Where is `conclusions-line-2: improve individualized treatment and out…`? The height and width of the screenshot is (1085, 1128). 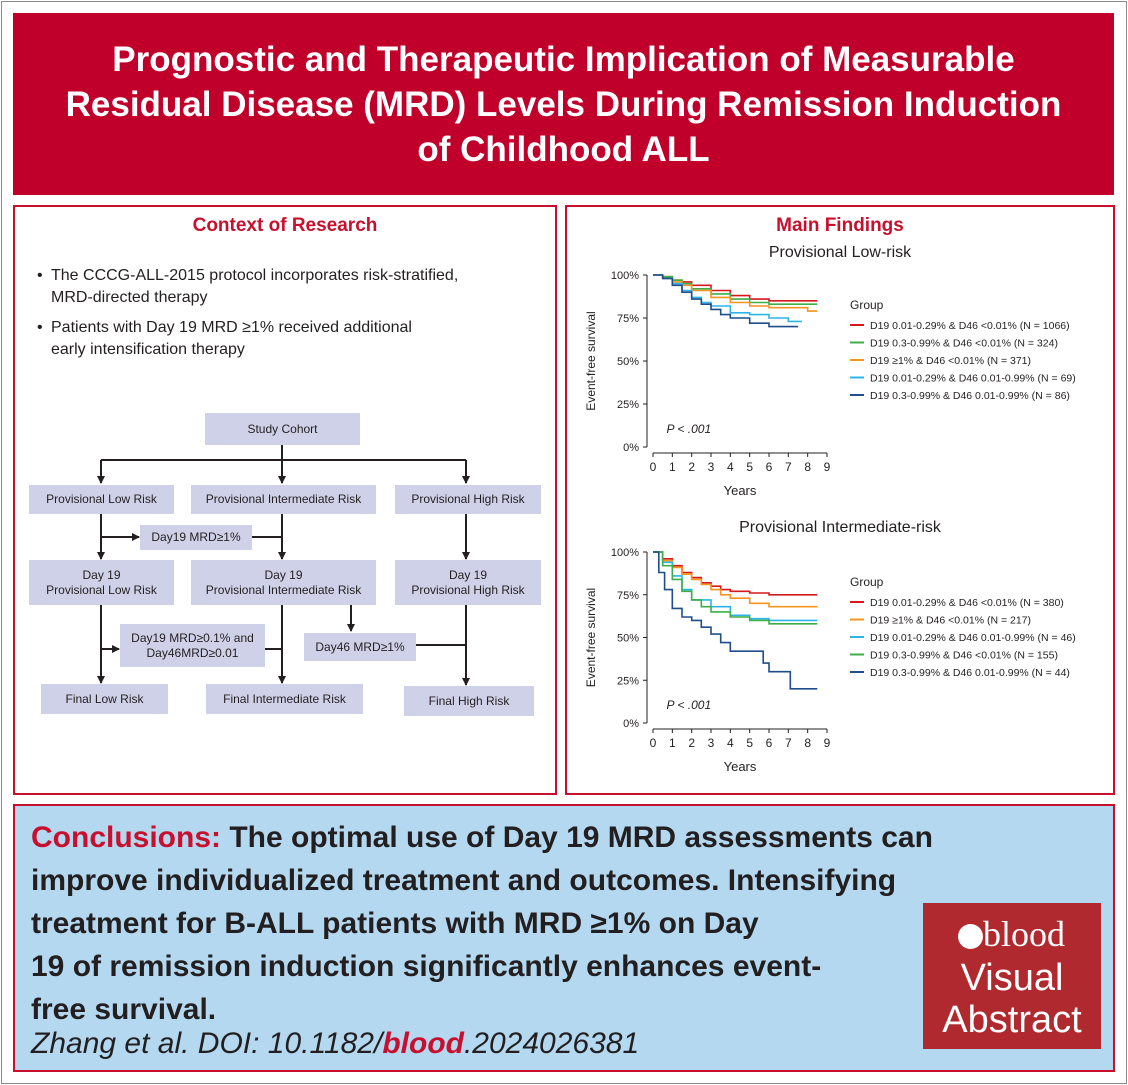 conclusions-line-2: improve individualized treatment and out… is located at coordinates (464, 880).